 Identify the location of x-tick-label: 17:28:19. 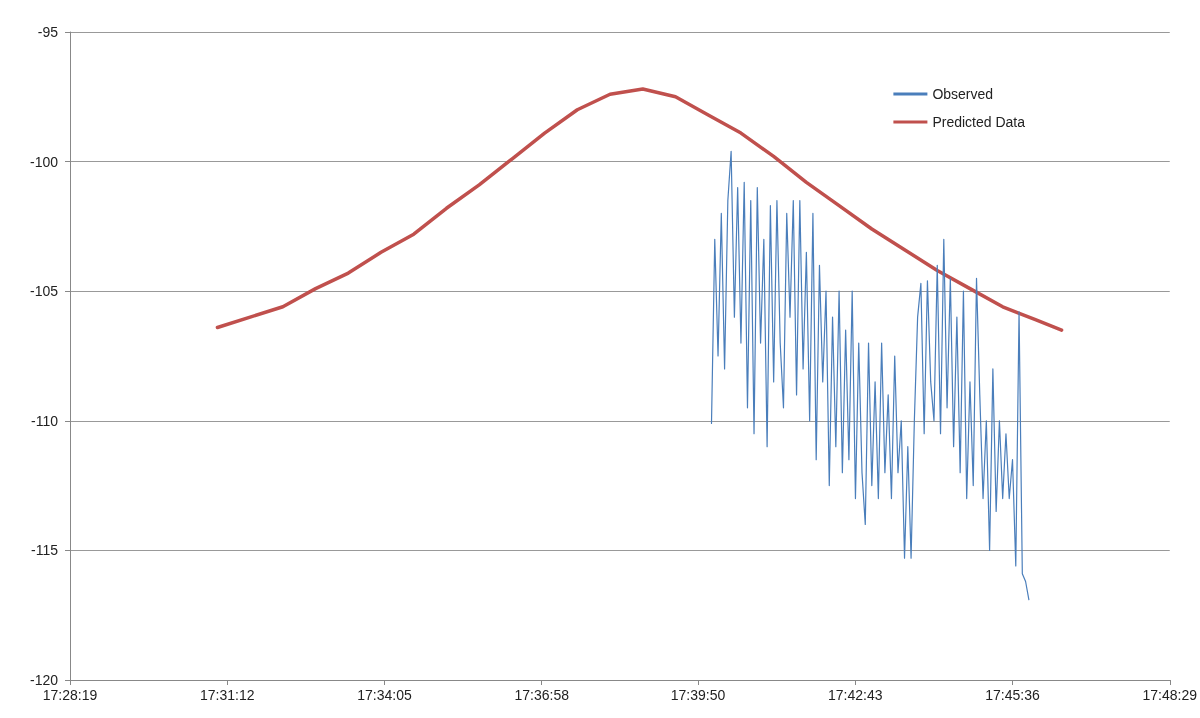
(70, 695).